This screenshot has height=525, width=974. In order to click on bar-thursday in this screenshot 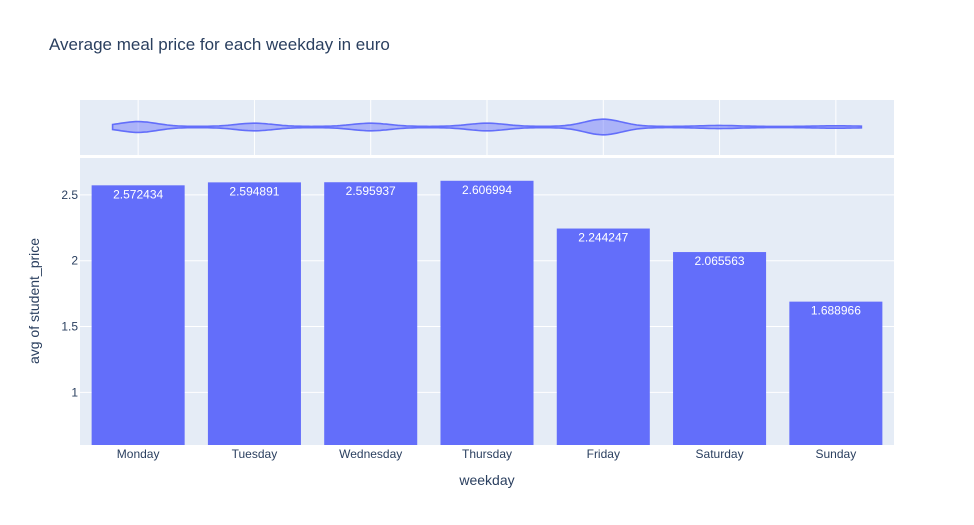, I will do `click(487, 312)`.